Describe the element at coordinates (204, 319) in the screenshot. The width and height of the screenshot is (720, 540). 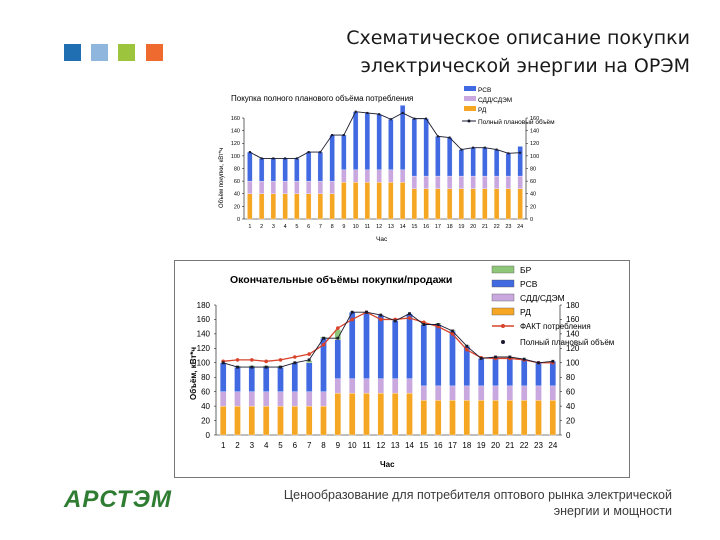
I see `y-tick-label-left: 160` at that location.